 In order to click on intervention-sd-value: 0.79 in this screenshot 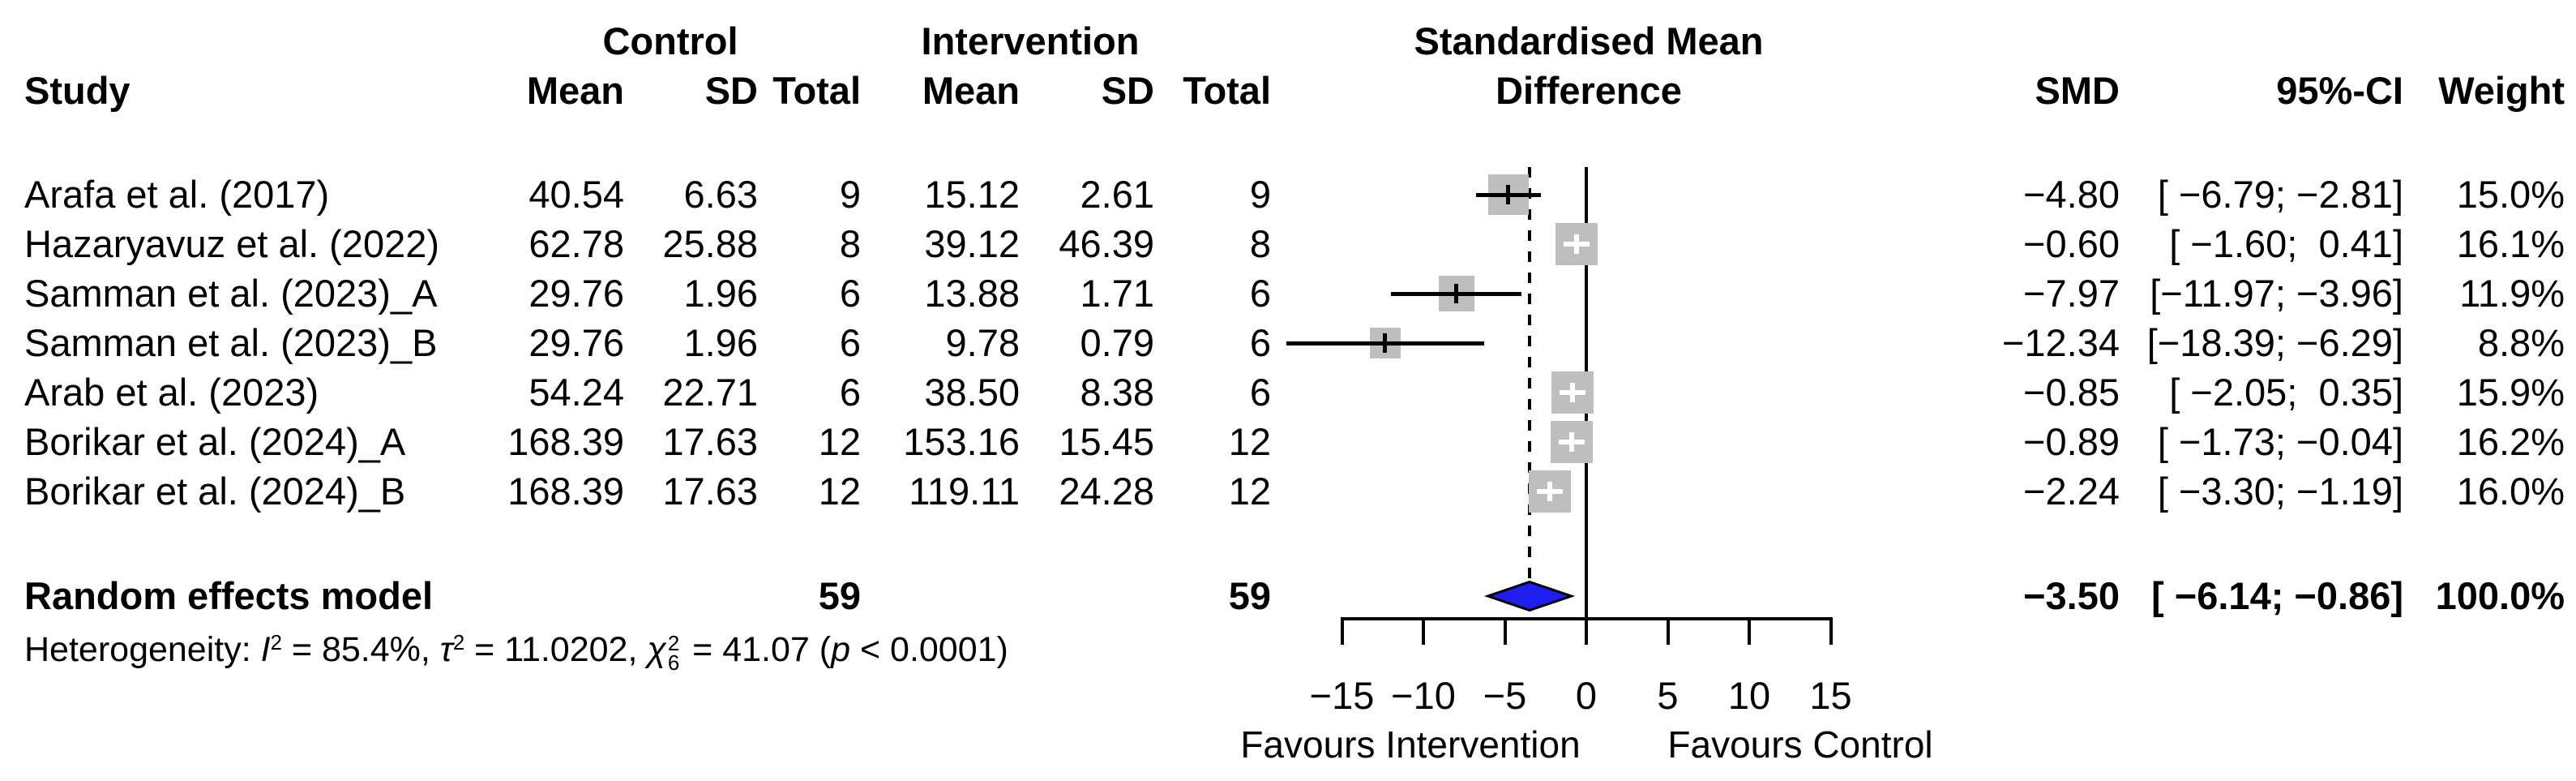, I will do `click(1117, 343)`.